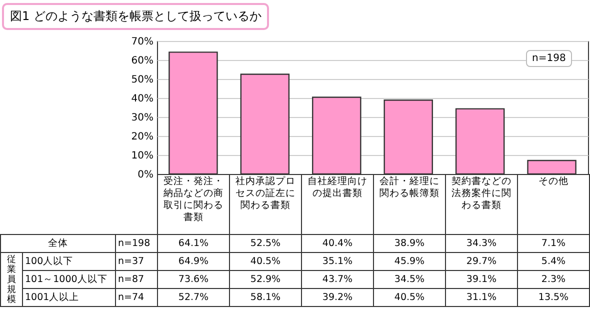  I want to click on annotation: n=198, so click(549, 58).